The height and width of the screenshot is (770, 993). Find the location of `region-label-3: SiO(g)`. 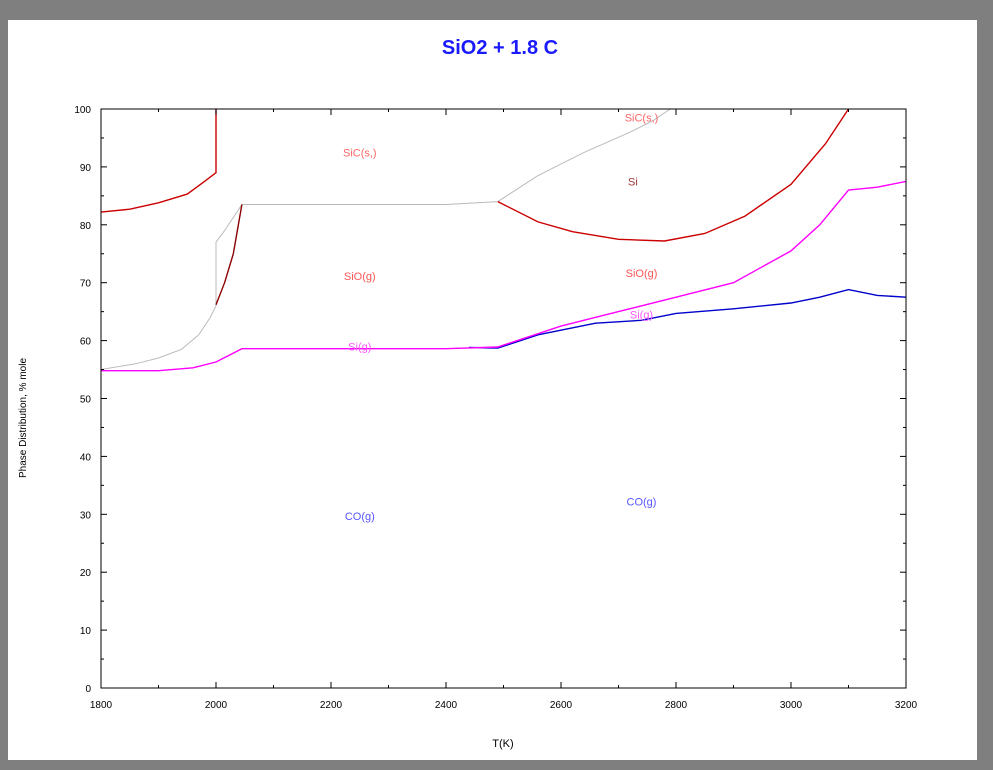

region-label-3: SiO(g) is located at coordinates (360, 277).